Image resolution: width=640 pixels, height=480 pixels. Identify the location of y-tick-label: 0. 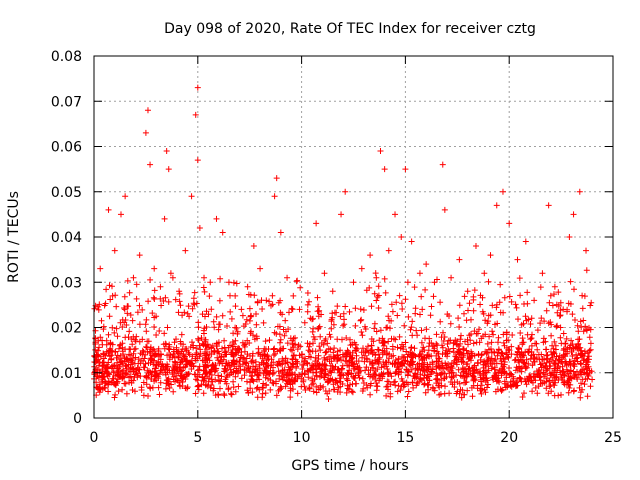
(77, 419).